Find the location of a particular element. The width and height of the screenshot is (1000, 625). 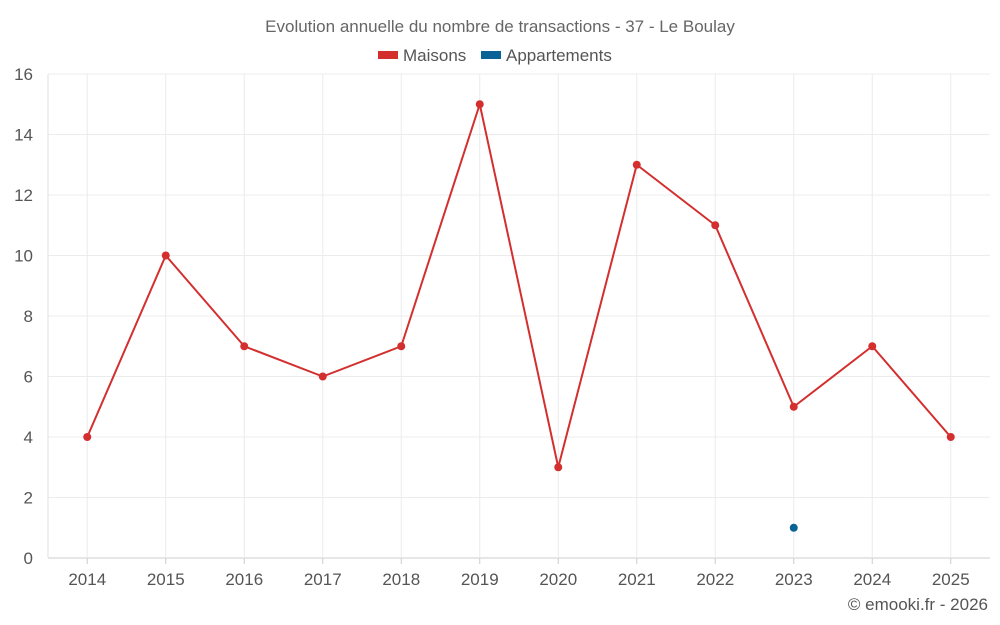

y-tick-label: 0 is located at coordinates (28, 558).